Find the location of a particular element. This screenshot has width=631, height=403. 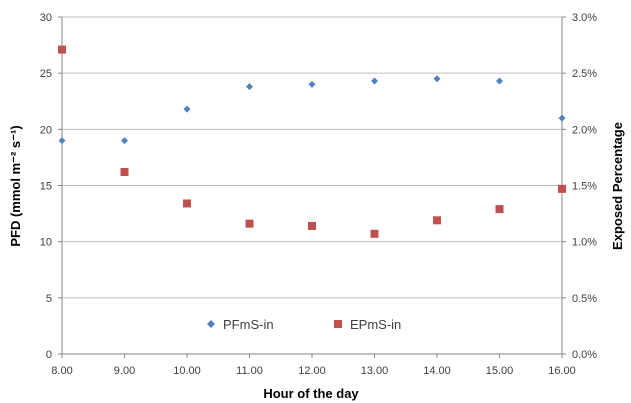

right-y-tick-labels: 0.0% 0.5% 1.0% 1.5% 2.0% 2.5% 3.0% is located at coordinates (584, 186).